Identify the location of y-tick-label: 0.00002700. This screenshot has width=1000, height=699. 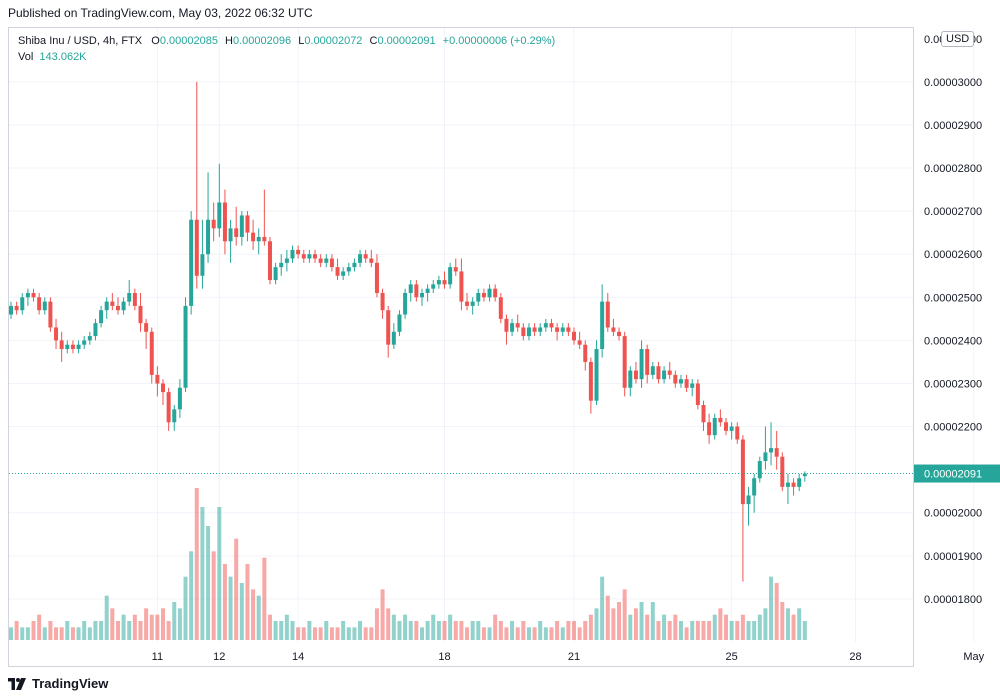
(953, 212).